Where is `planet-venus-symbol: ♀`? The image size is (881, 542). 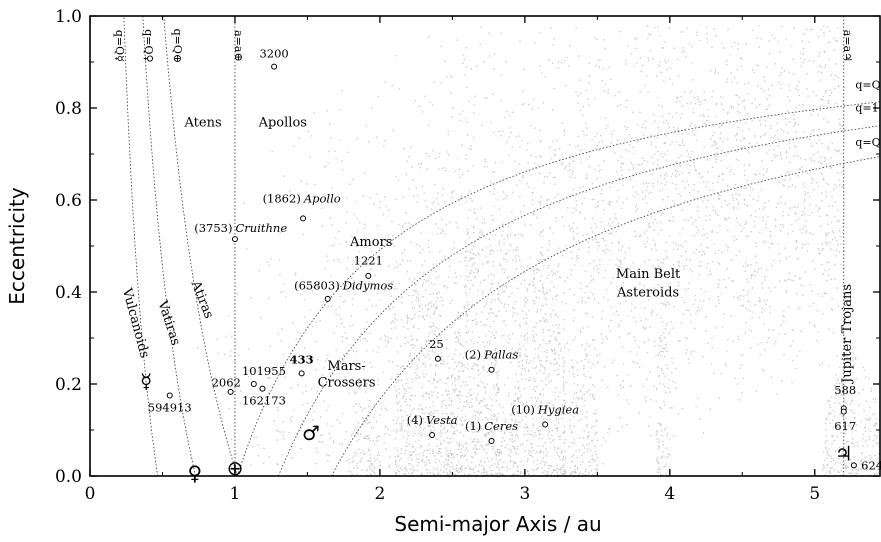 planet-venus-symbol: ♀ is located at coordinates (194, 473).